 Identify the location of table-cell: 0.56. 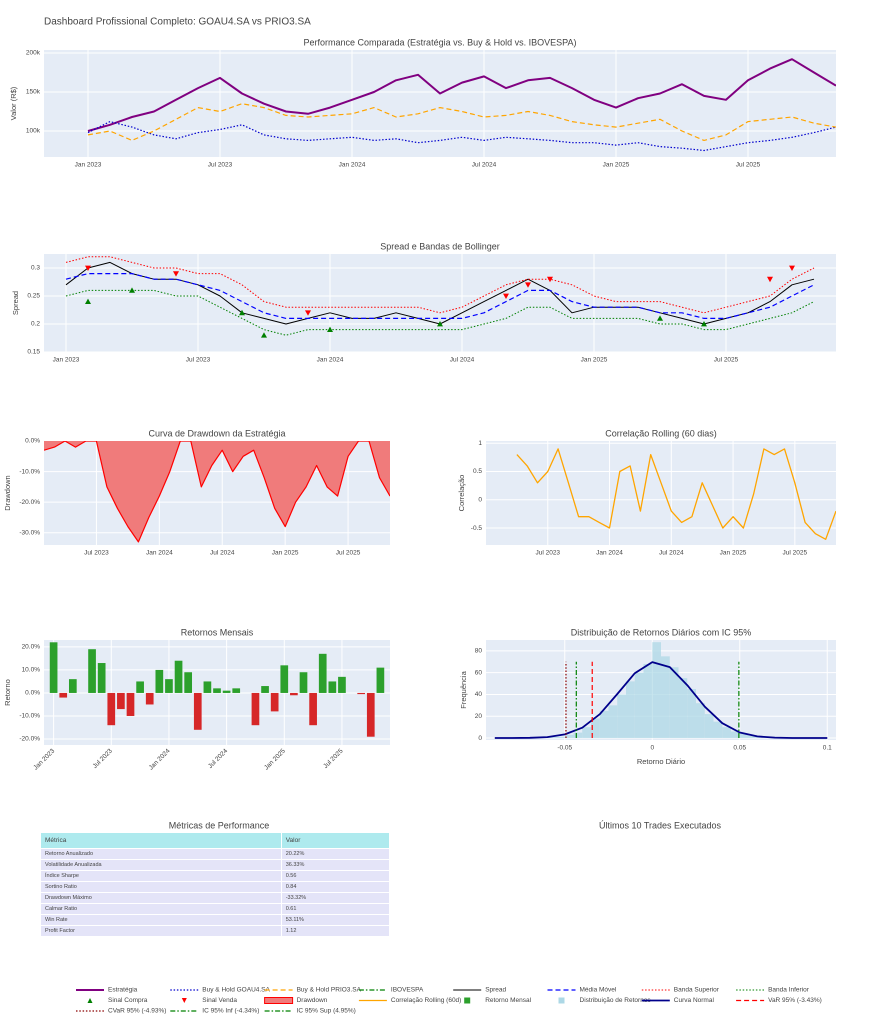
(335, 876).